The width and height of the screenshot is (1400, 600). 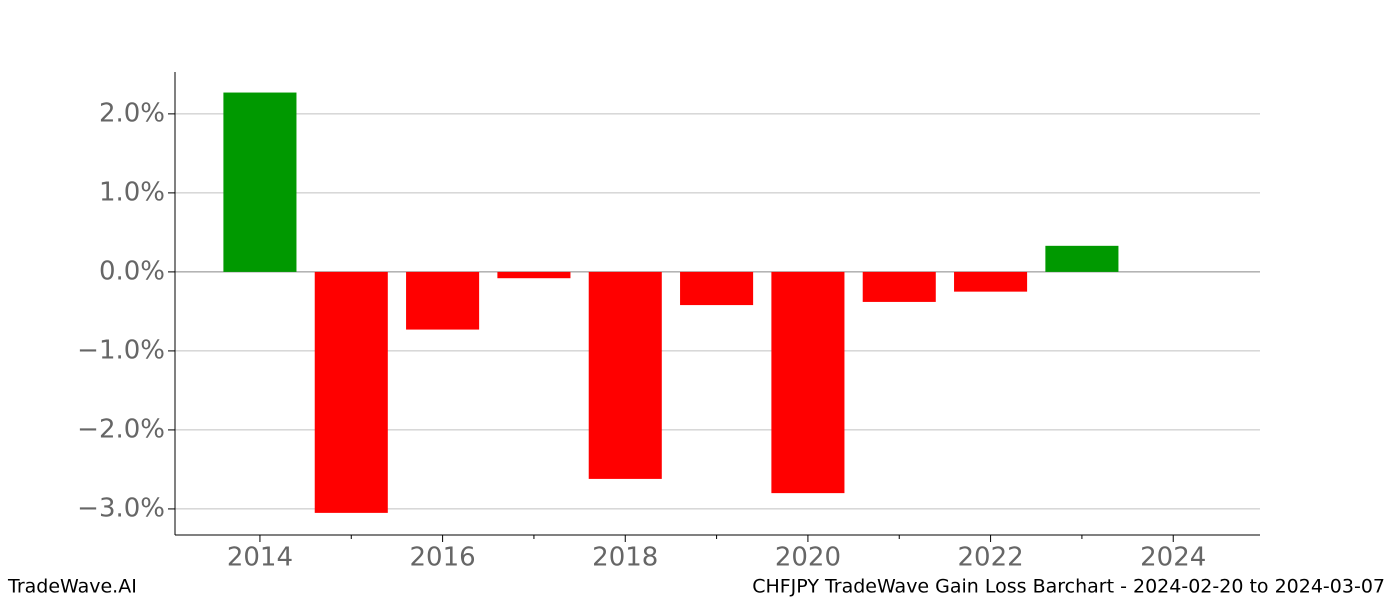 I want to click on brand: TradeWave.AI, so click(x=72, y=587).